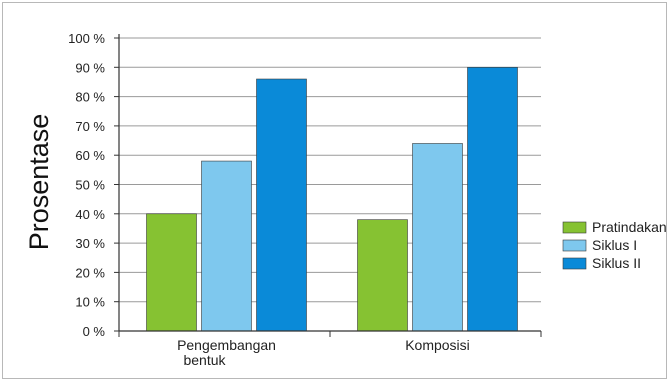 The image size is (669, 381). What do you see at coordinates (86, 38) in the screenshot?
I see `y-tick-label: 100 %` at bounding box center [86, 38].